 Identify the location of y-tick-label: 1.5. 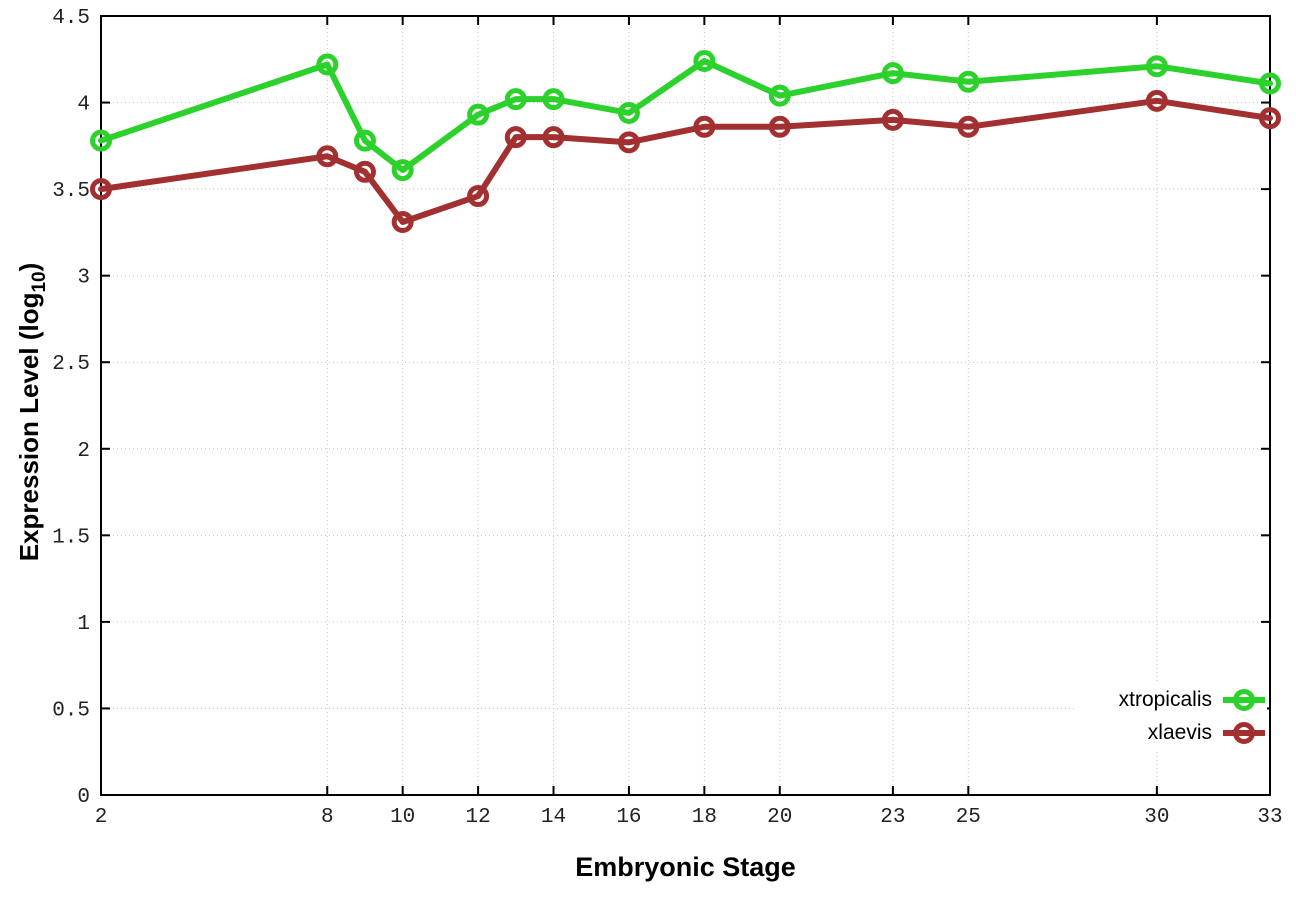
(71, 537).